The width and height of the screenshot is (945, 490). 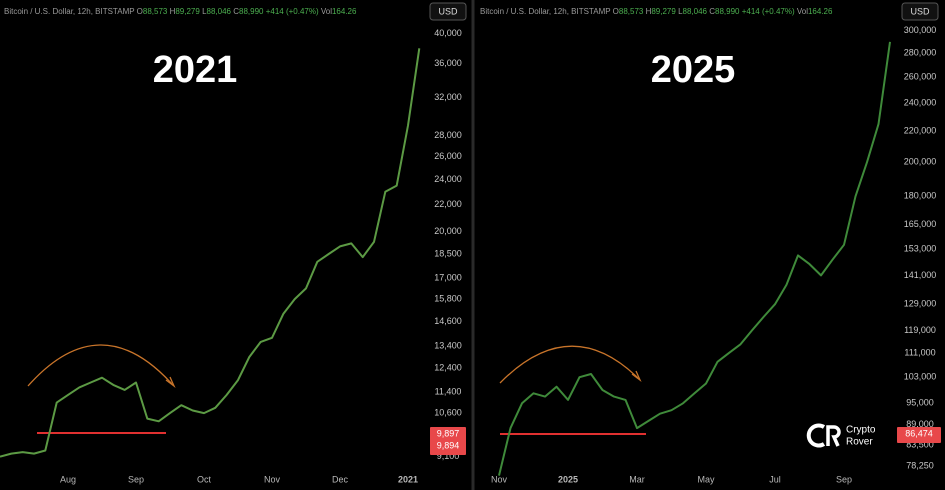 I want to click on y-tick-label: 10,600, so click(x=448, y=413).